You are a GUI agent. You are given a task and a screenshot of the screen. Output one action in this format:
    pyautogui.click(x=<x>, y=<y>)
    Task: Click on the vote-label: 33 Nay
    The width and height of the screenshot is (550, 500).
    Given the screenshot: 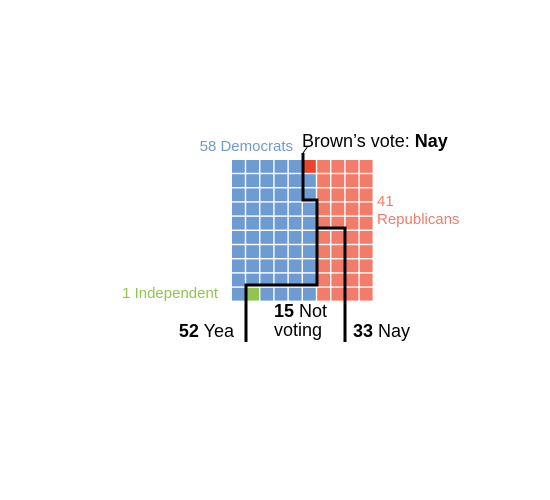 What is the action you would take?
    pyautogui.click(x=381, y=331)
    